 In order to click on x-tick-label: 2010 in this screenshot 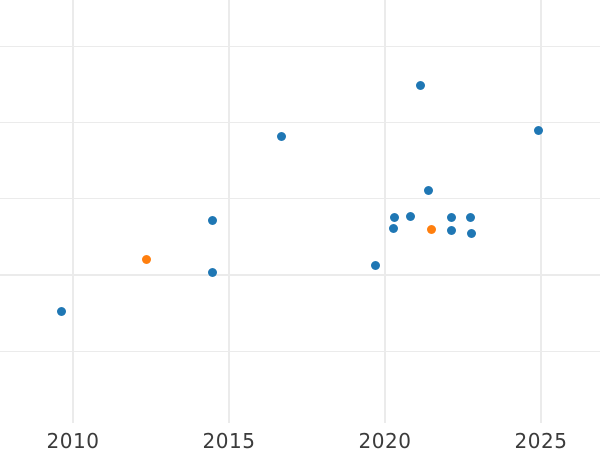, I will do `click(73, 439)`.